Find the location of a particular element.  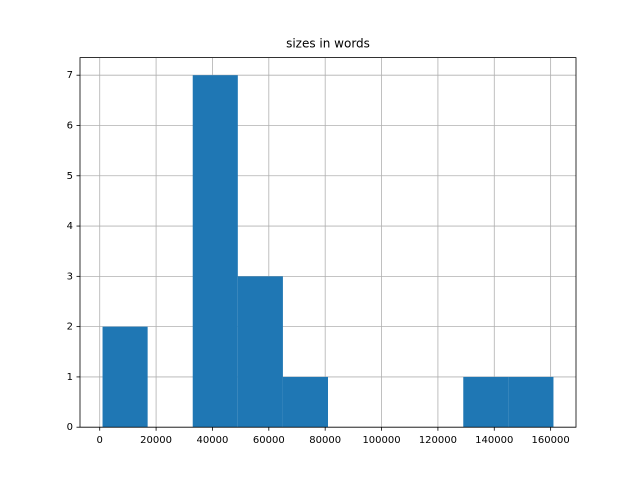

y-tick-label: 4 is located at coordinates (70, 226).